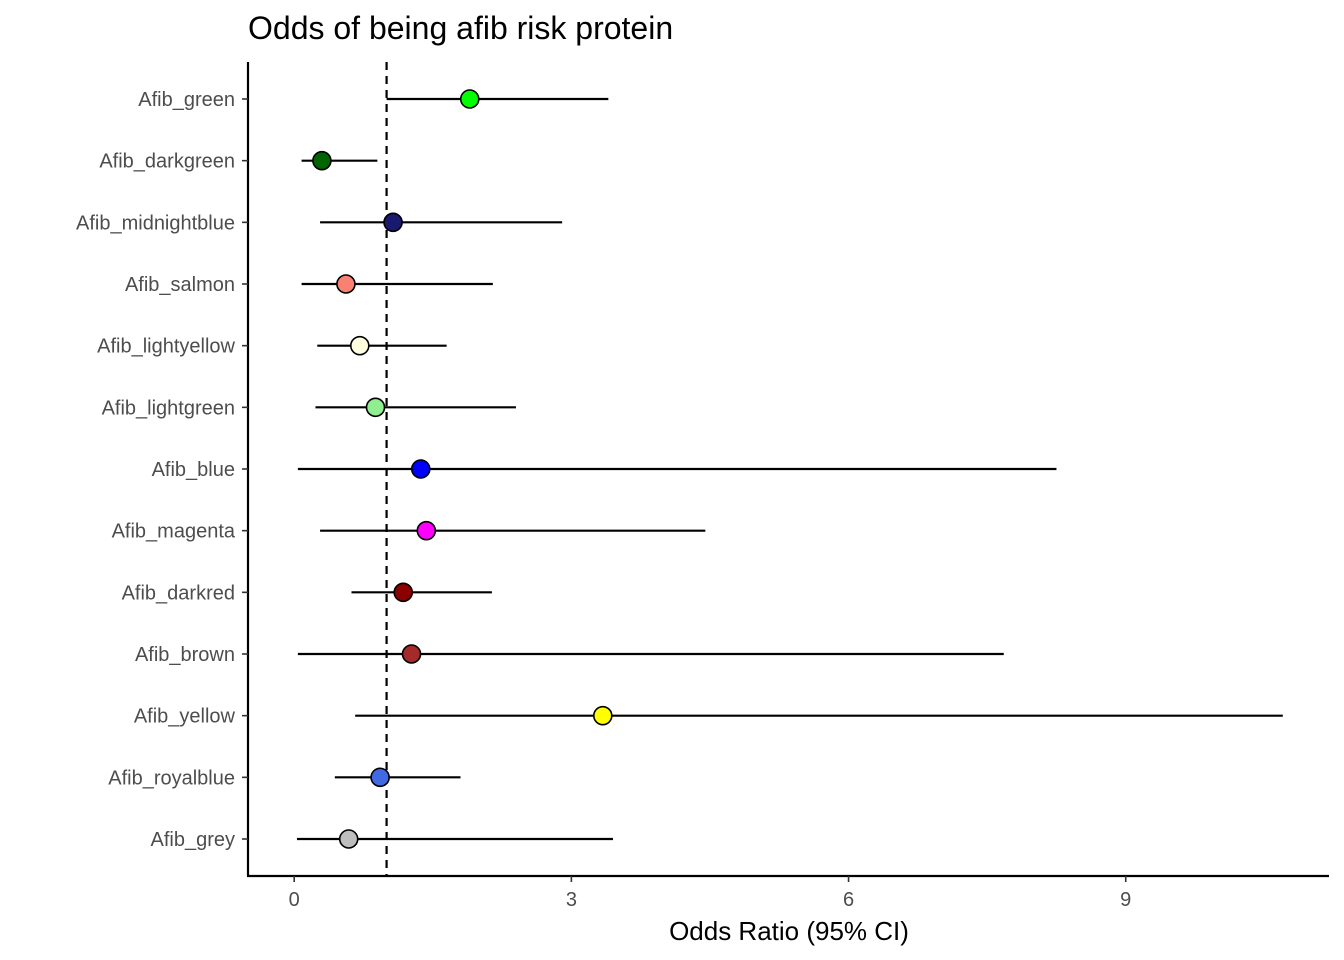  Describe the element at coordinates (1125, 900) in the screenshot. I see `x-tick-label: 9` at that location.